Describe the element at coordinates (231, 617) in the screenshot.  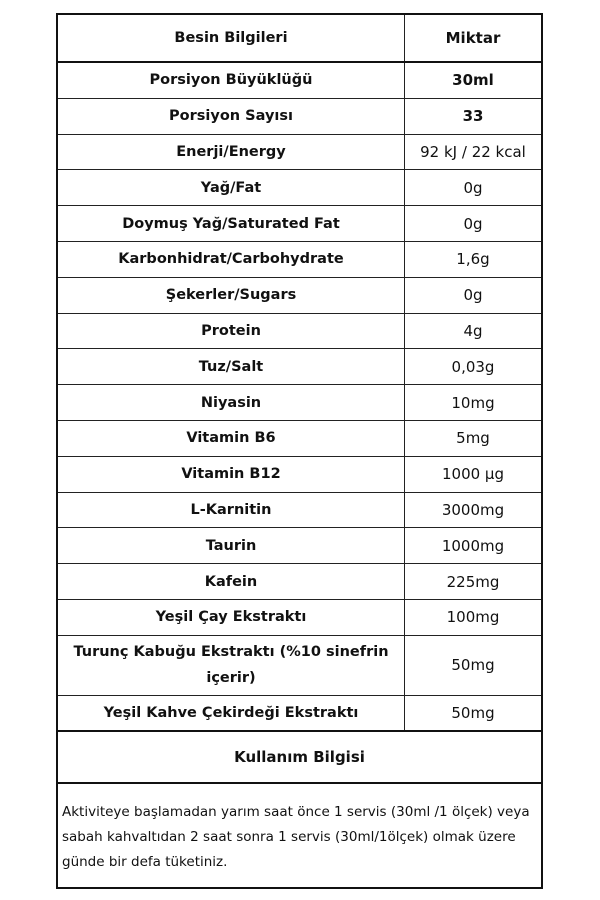
I see `nutrient-name: Yeşil Çay Ekstraktı` at that location.